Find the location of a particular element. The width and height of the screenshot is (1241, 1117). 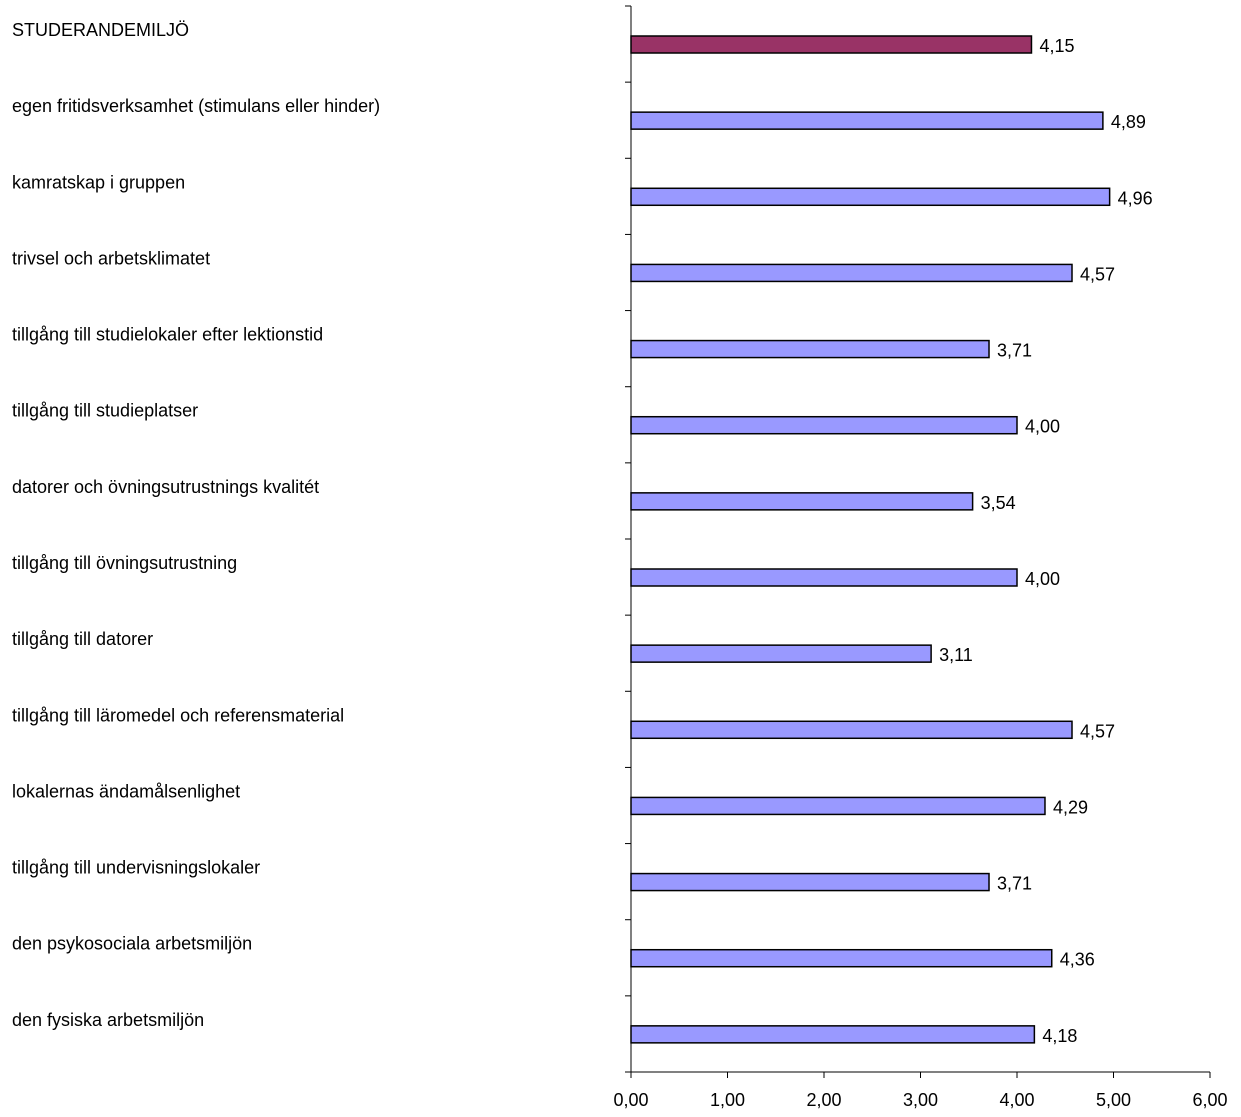

data-label: 4,89 is located at coordinates (1128, 122).